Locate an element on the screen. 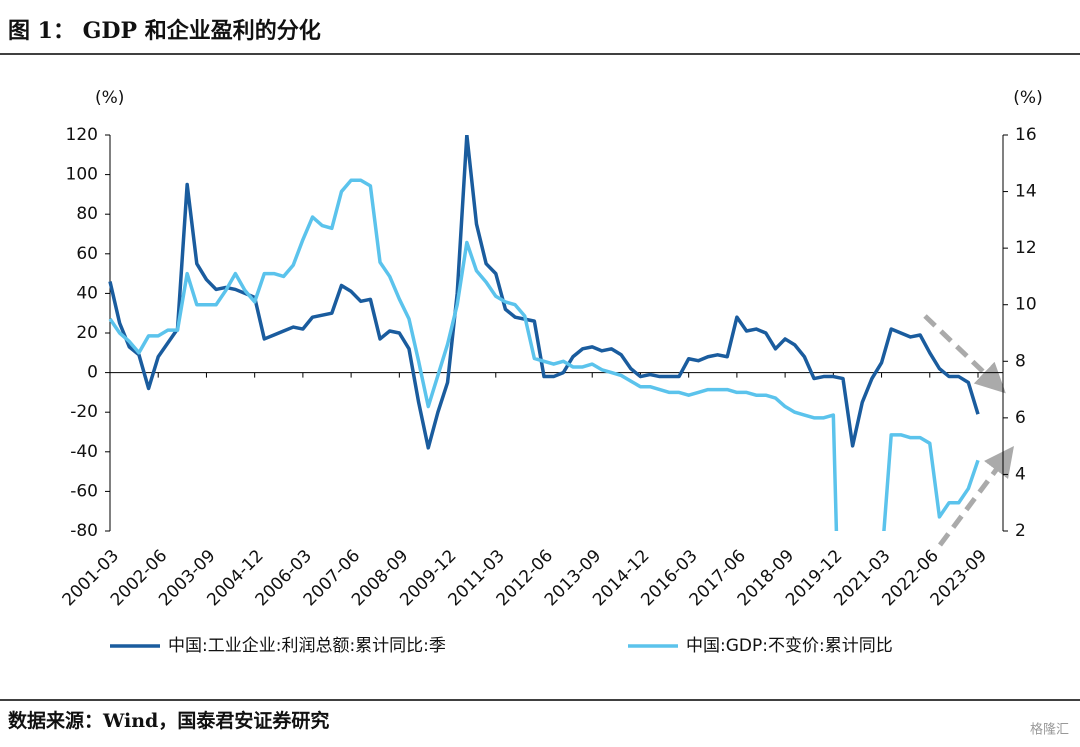  y-tick-label: 120 is located at coordinates (82, 135).